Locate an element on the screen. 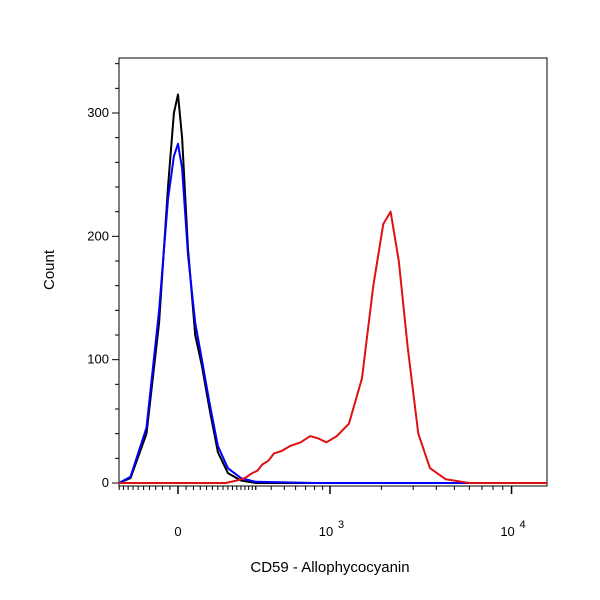  x-tick-label: 0 is located at coordinates (177, 531).